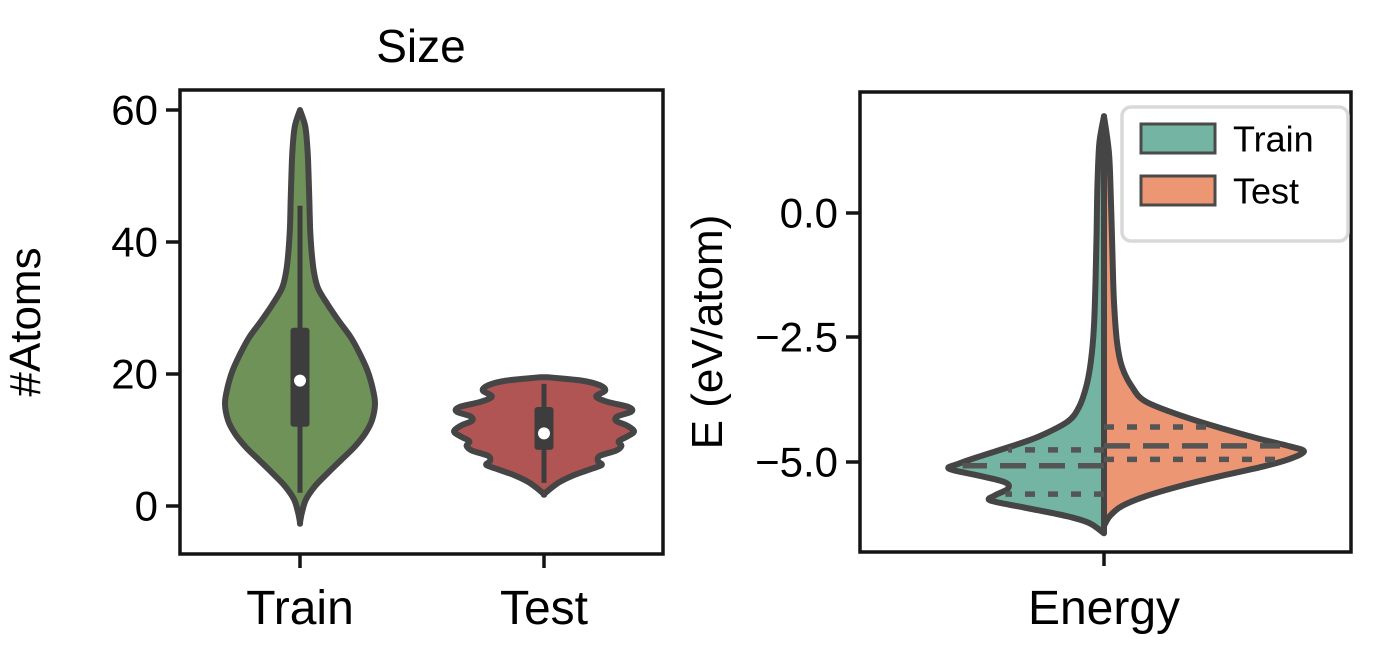 This screenshot has width=1374, height=662. What do you see at coordinates (1204, 321) in the screenshot?
I see `violin-half-test` at bounding box center [1204, 321].